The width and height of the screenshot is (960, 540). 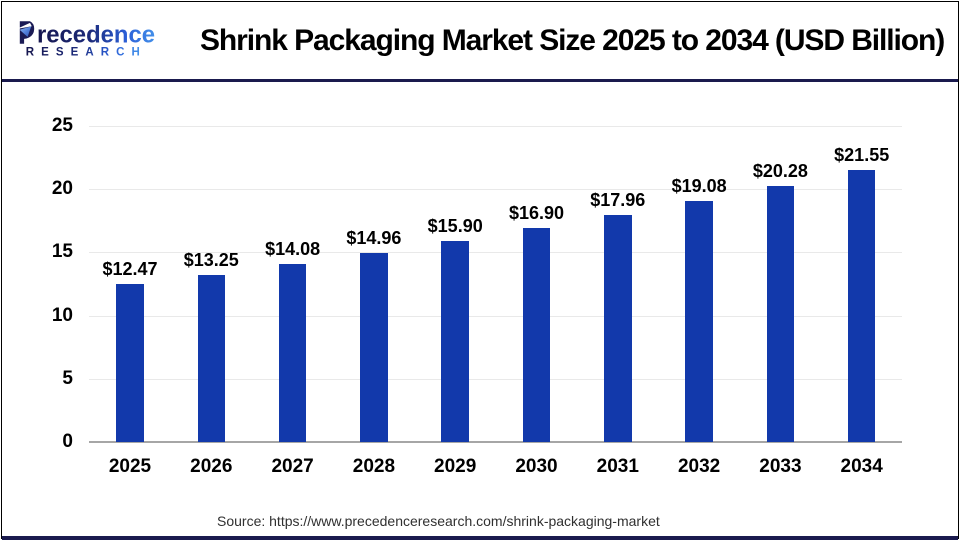 What do you see at coordinates (96, 35) in the screenshot?
I see `svg-text: recedence` at bounding box center [96, 35].